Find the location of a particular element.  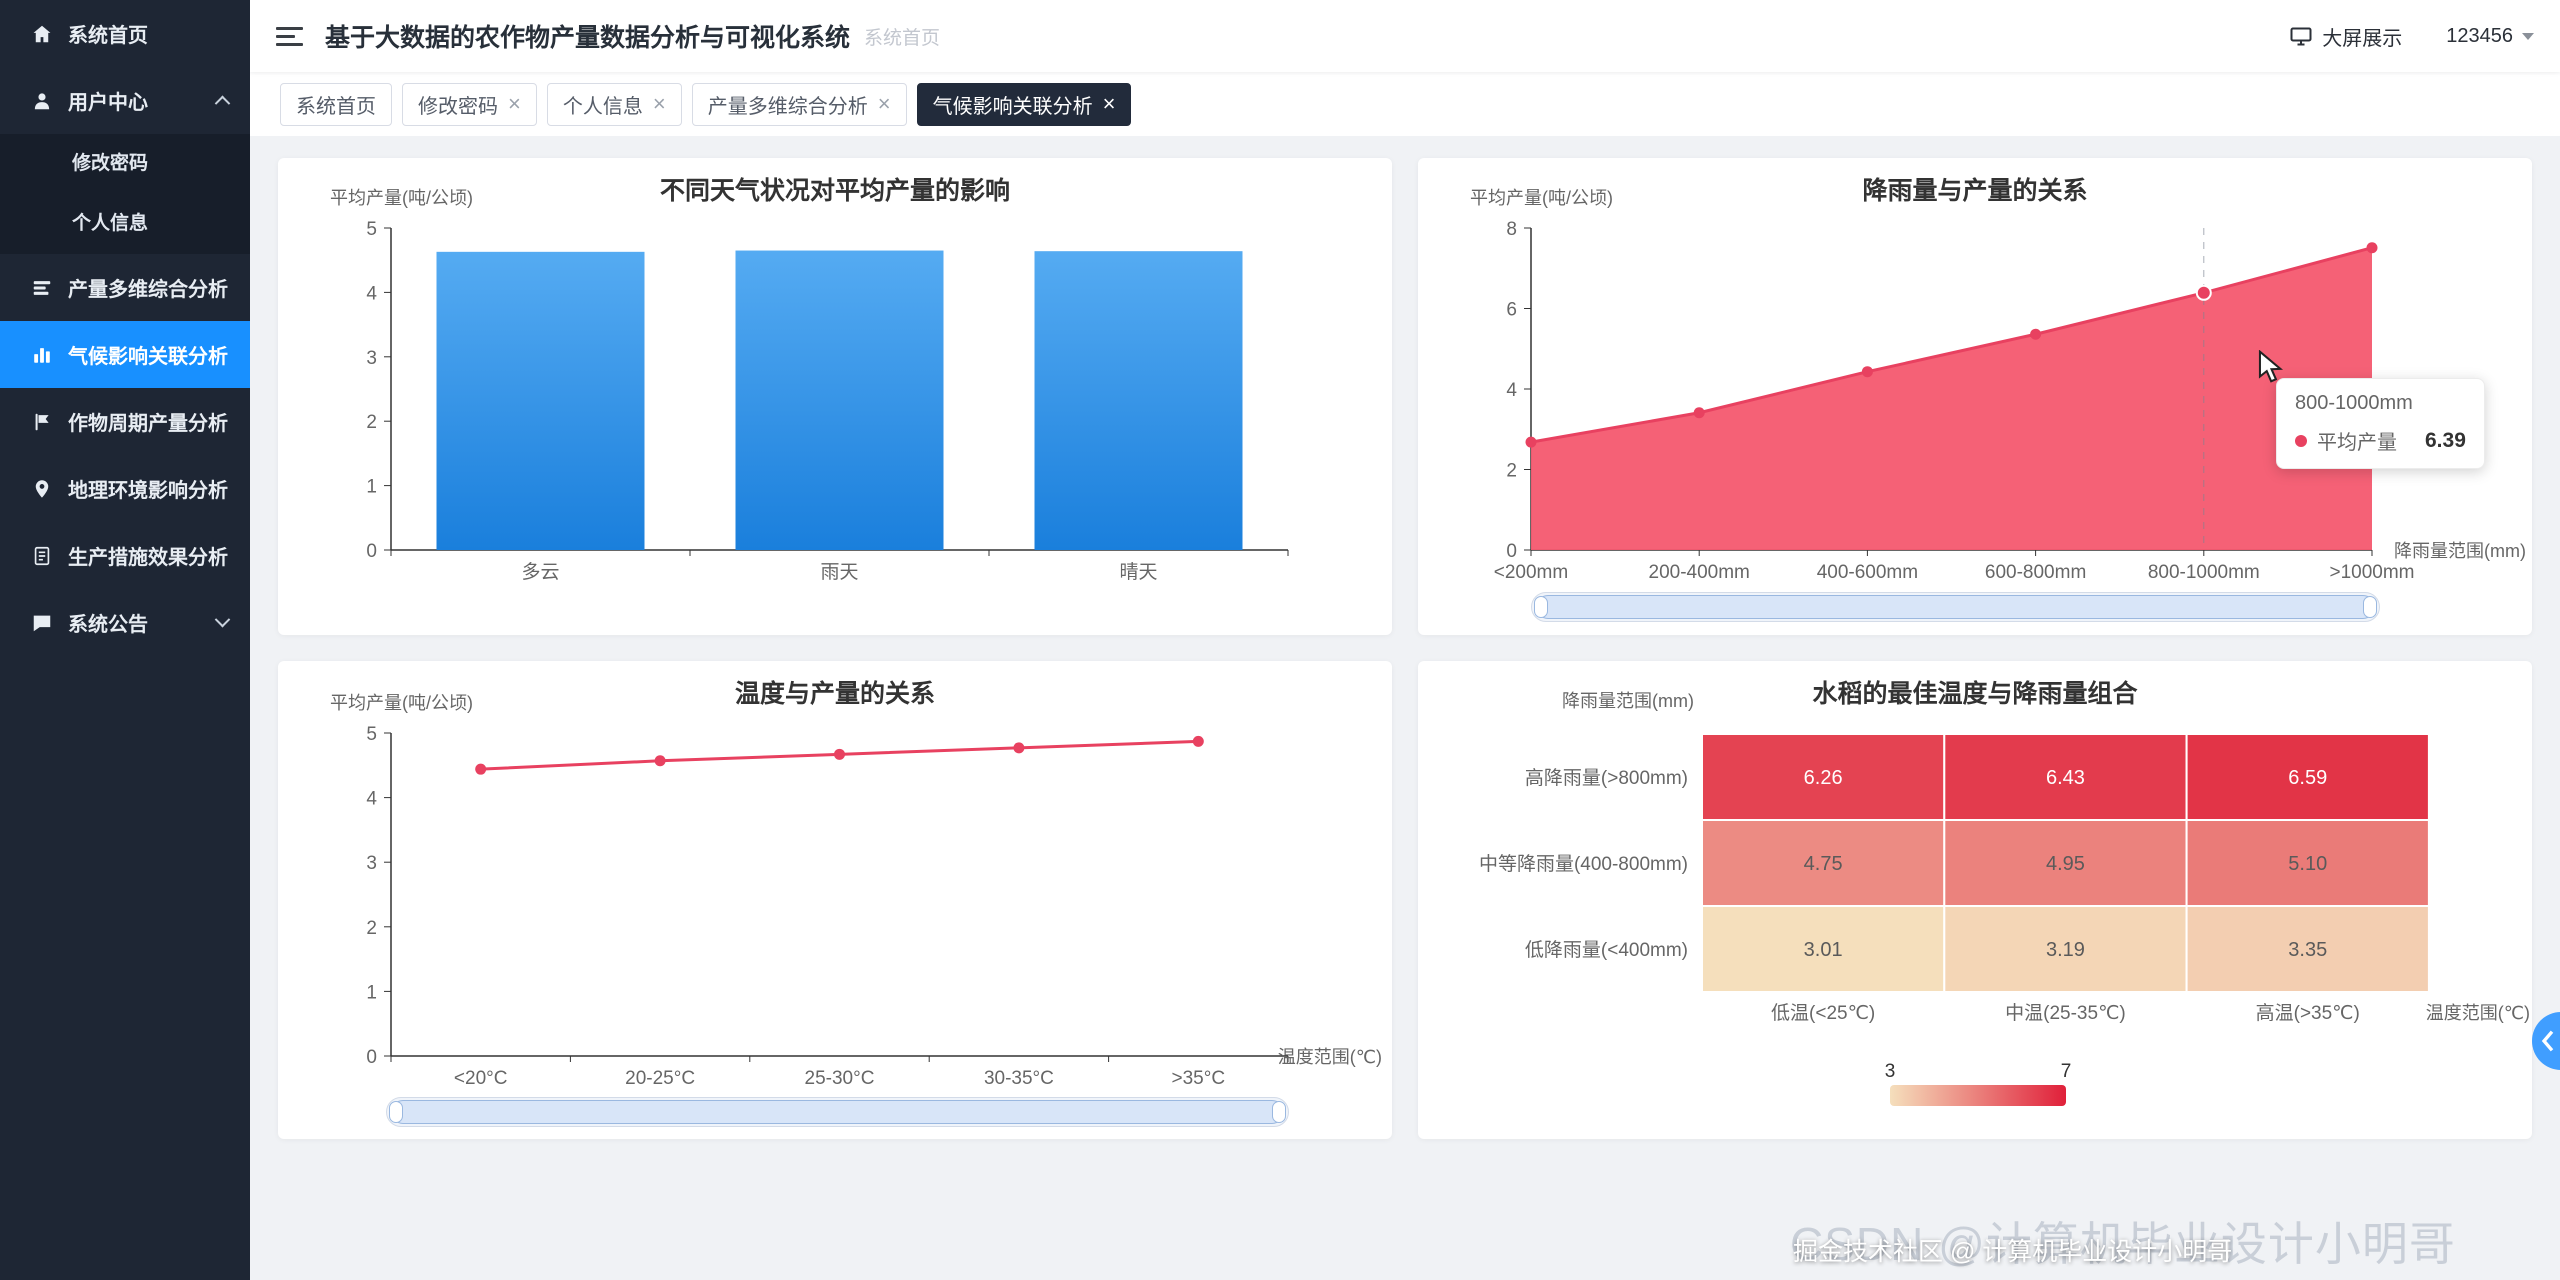

svg-text: 25-30°C is located at coordinates (840, 1078).